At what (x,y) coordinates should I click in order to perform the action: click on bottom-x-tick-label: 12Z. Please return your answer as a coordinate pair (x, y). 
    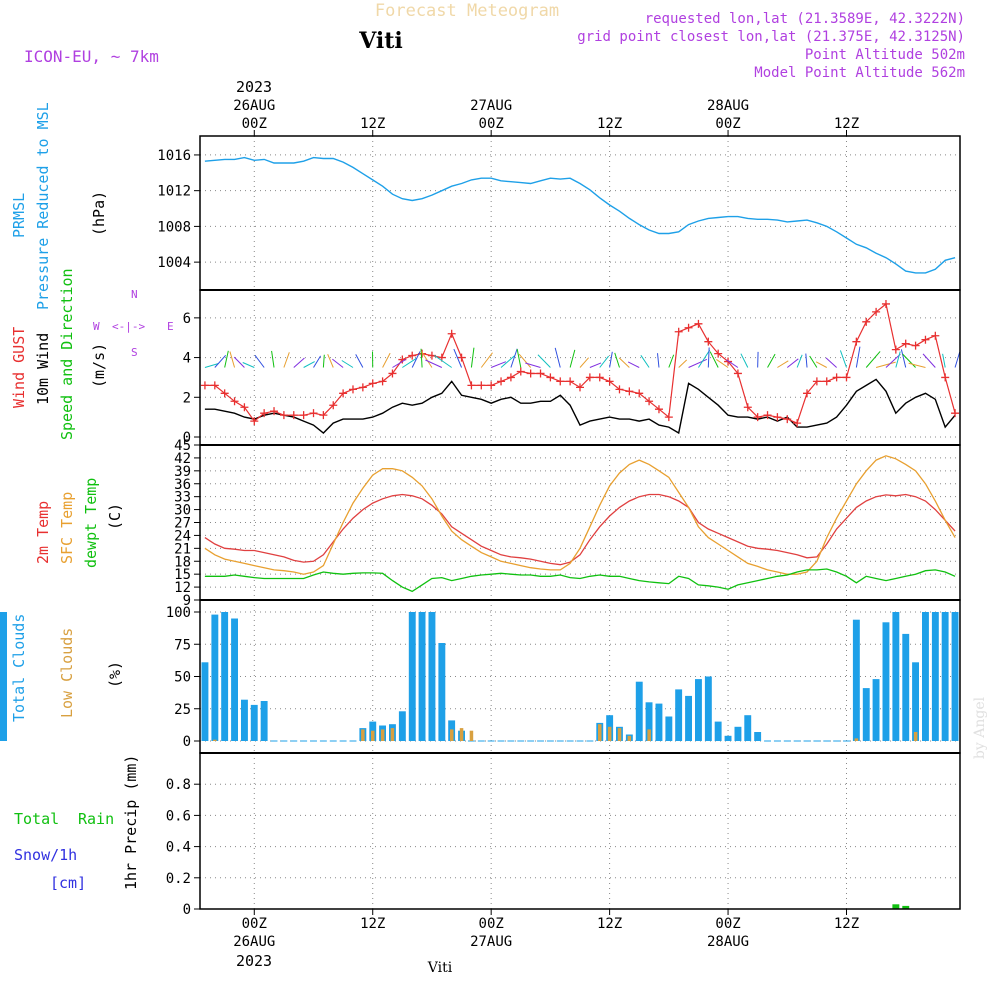
    Looking at the image, I should click on (609, 924).